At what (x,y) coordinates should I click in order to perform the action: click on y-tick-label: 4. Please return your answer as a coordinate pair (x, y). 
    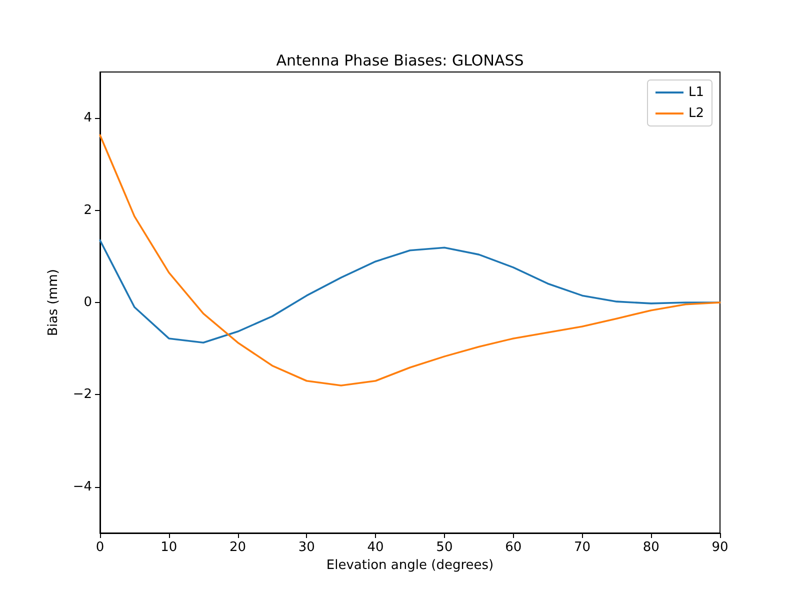
    Looking at the image, I should click on (88, 118).